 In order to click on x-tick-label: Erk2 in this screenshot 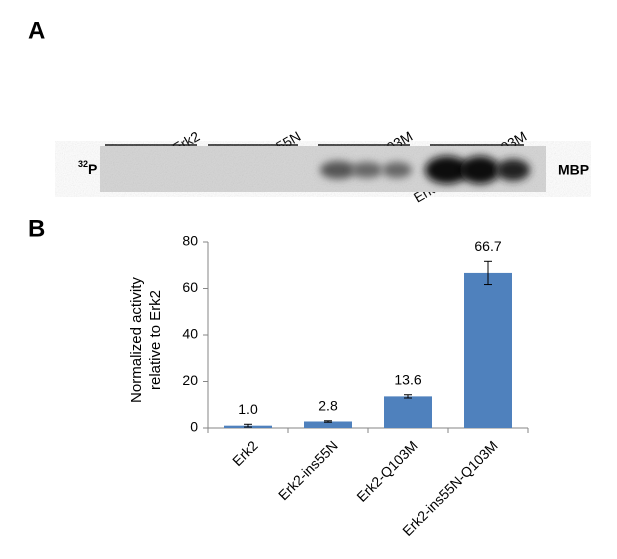, I will do `click(245, 453)`.